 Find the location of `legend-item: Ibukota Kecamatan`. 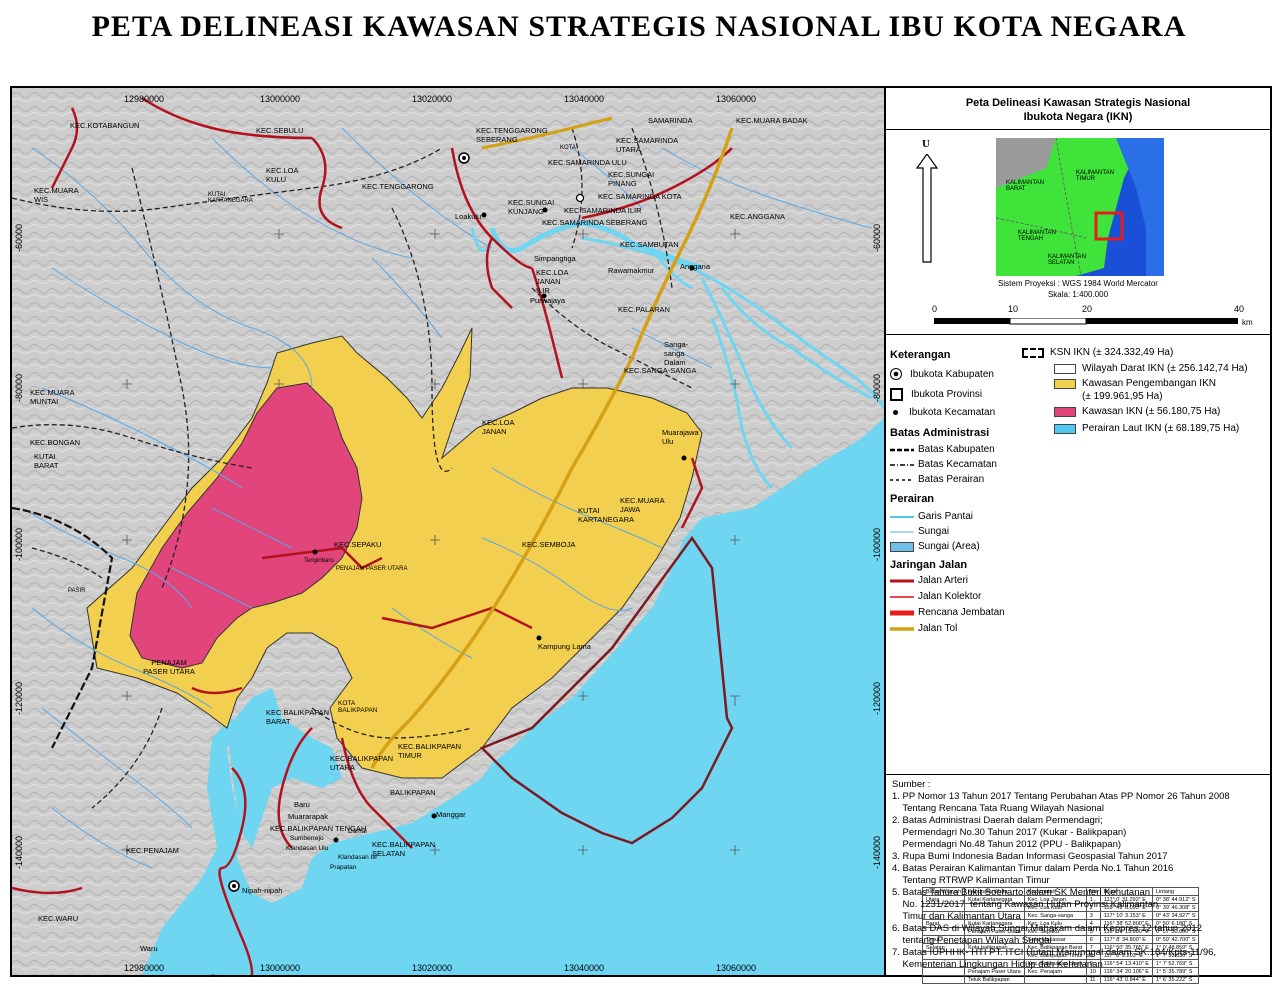

legend-item: Ibukota Kecamatan is located at coordinates (942, 412).